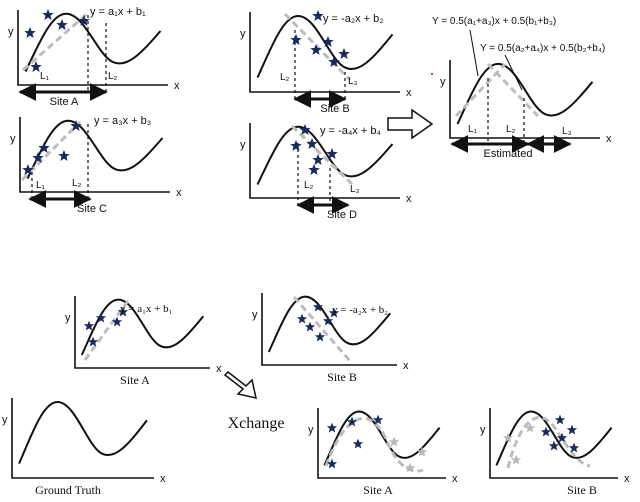  I want to click on ground-truth-x-label: x, so click(163, 479).